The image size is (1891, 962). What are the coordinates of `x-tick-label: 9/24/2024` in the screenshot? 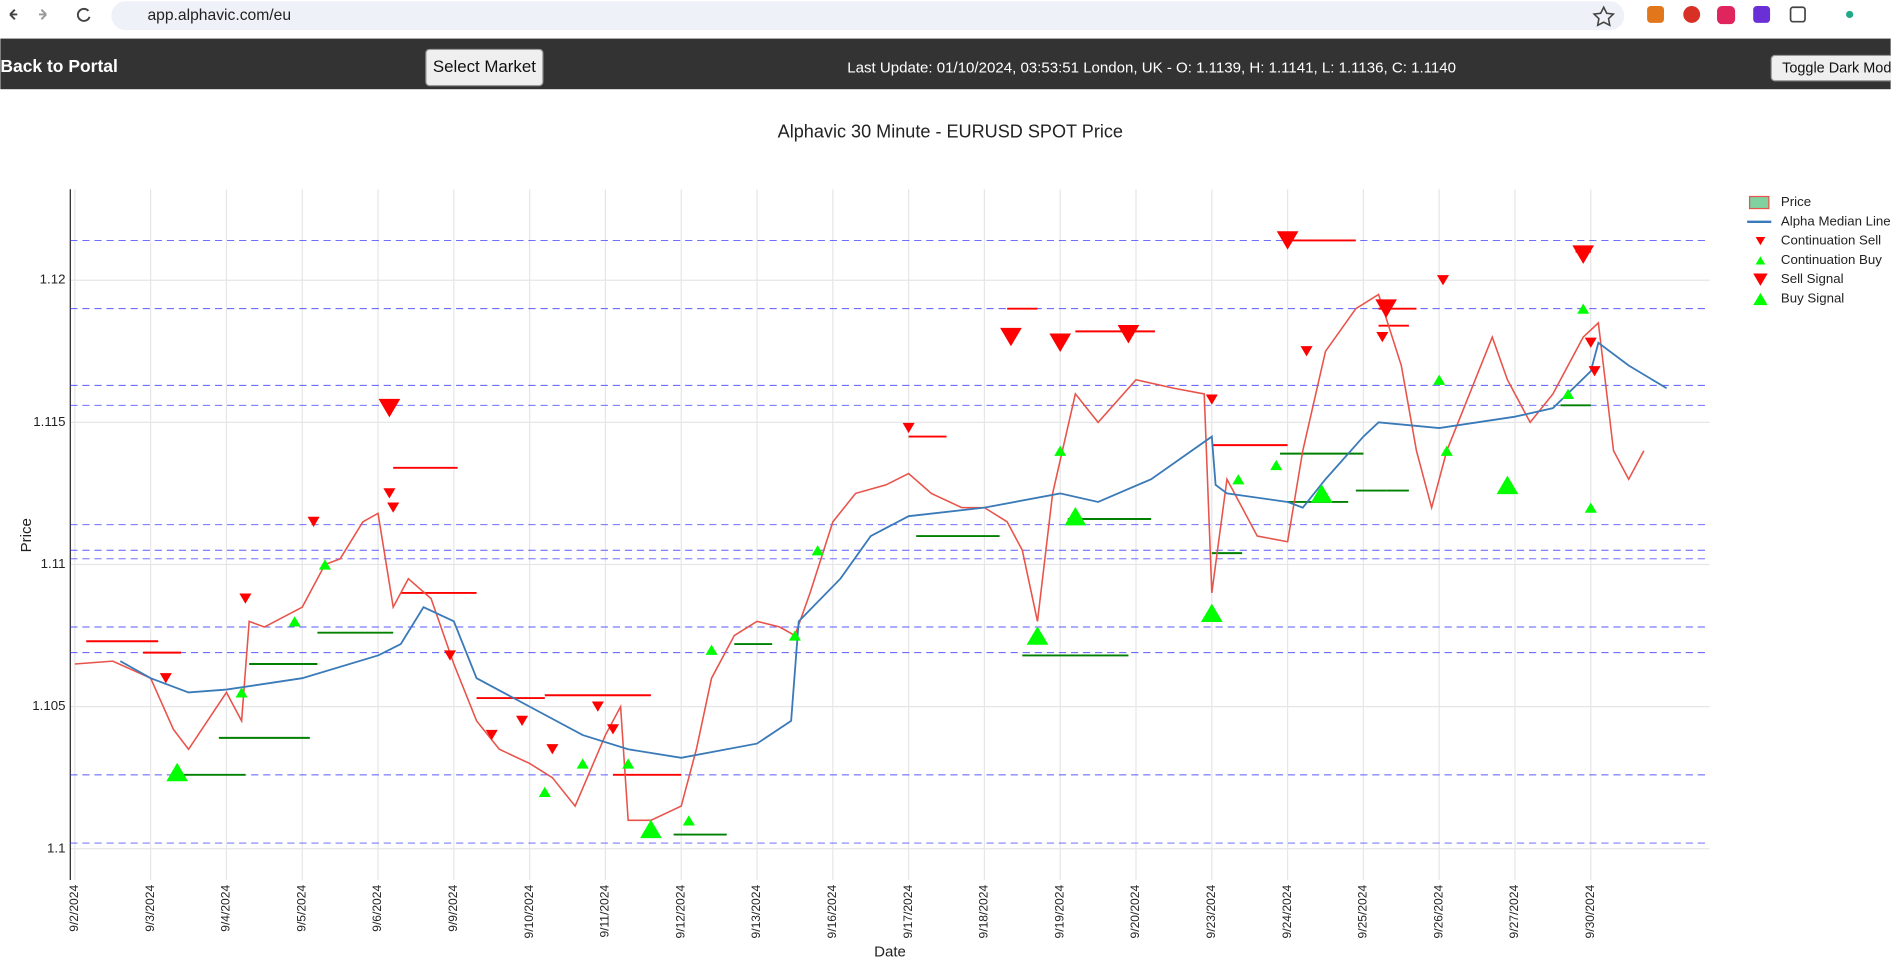 It's located at (1287, 912).